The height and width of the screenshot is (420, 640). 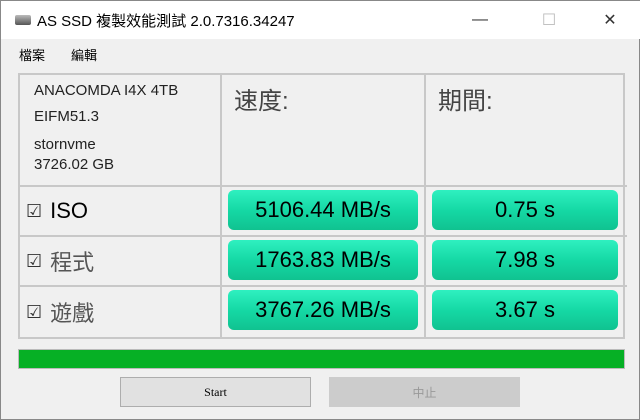 I want to click on label-game: 遊戲, so click(x=72, y=313).